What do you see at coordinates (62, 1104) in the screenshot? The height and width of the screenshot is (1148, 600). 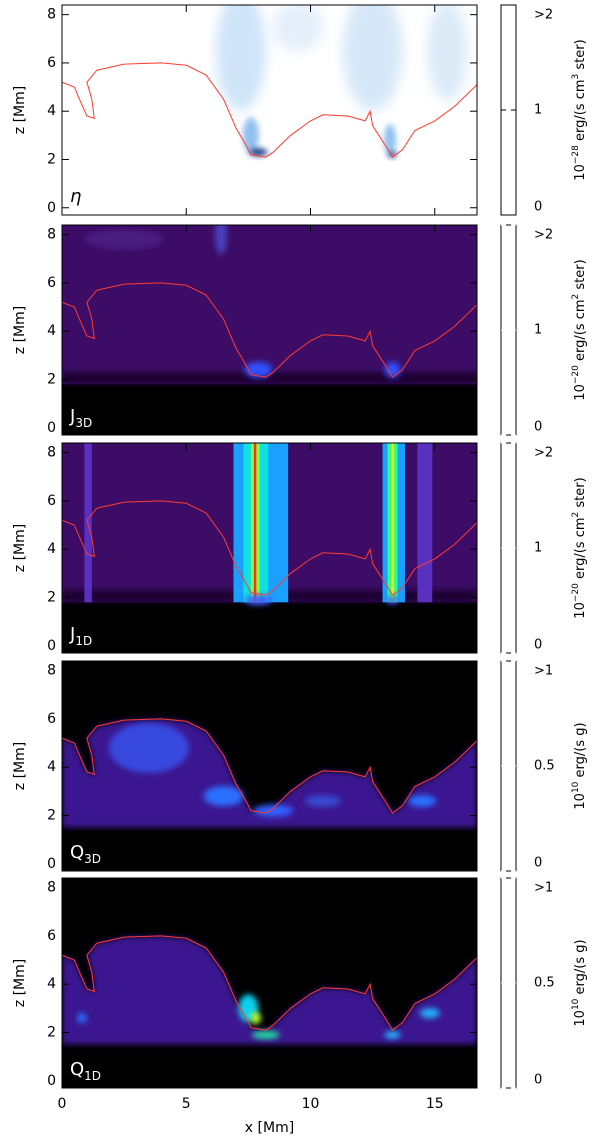 I see `x-tick-label: 0` at bounding box center [62, 1104].